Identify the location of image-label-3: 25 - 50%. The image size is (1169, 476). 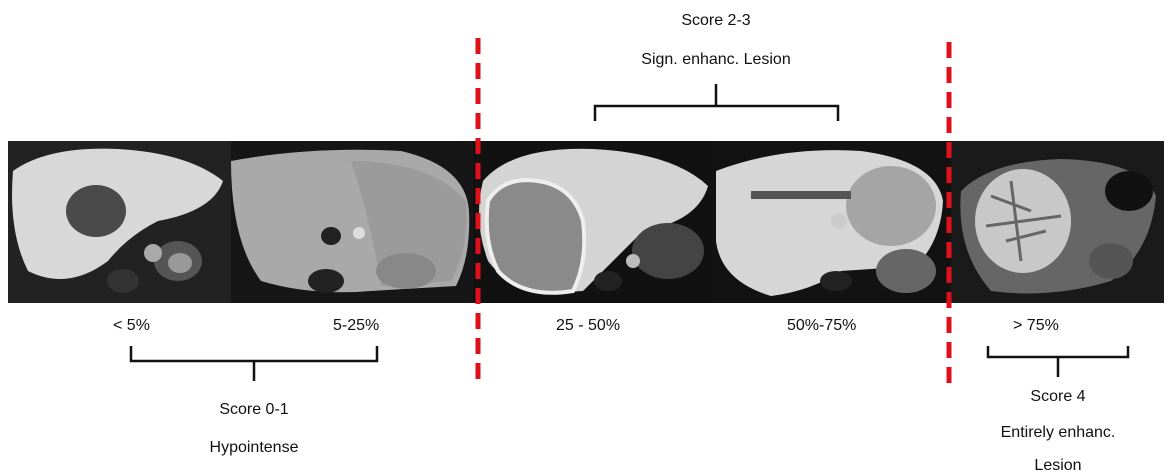
(588, 325).